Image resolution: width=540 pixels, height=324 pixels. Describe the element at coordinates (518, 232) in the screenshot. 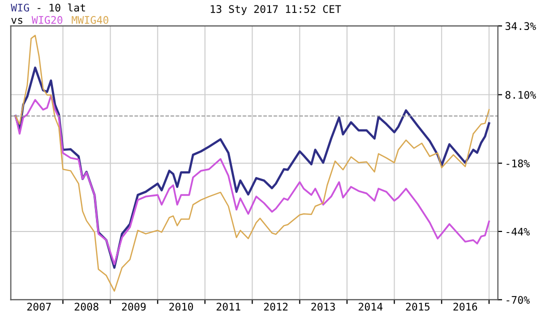

I see `y-tick-label: -44%` at that location.